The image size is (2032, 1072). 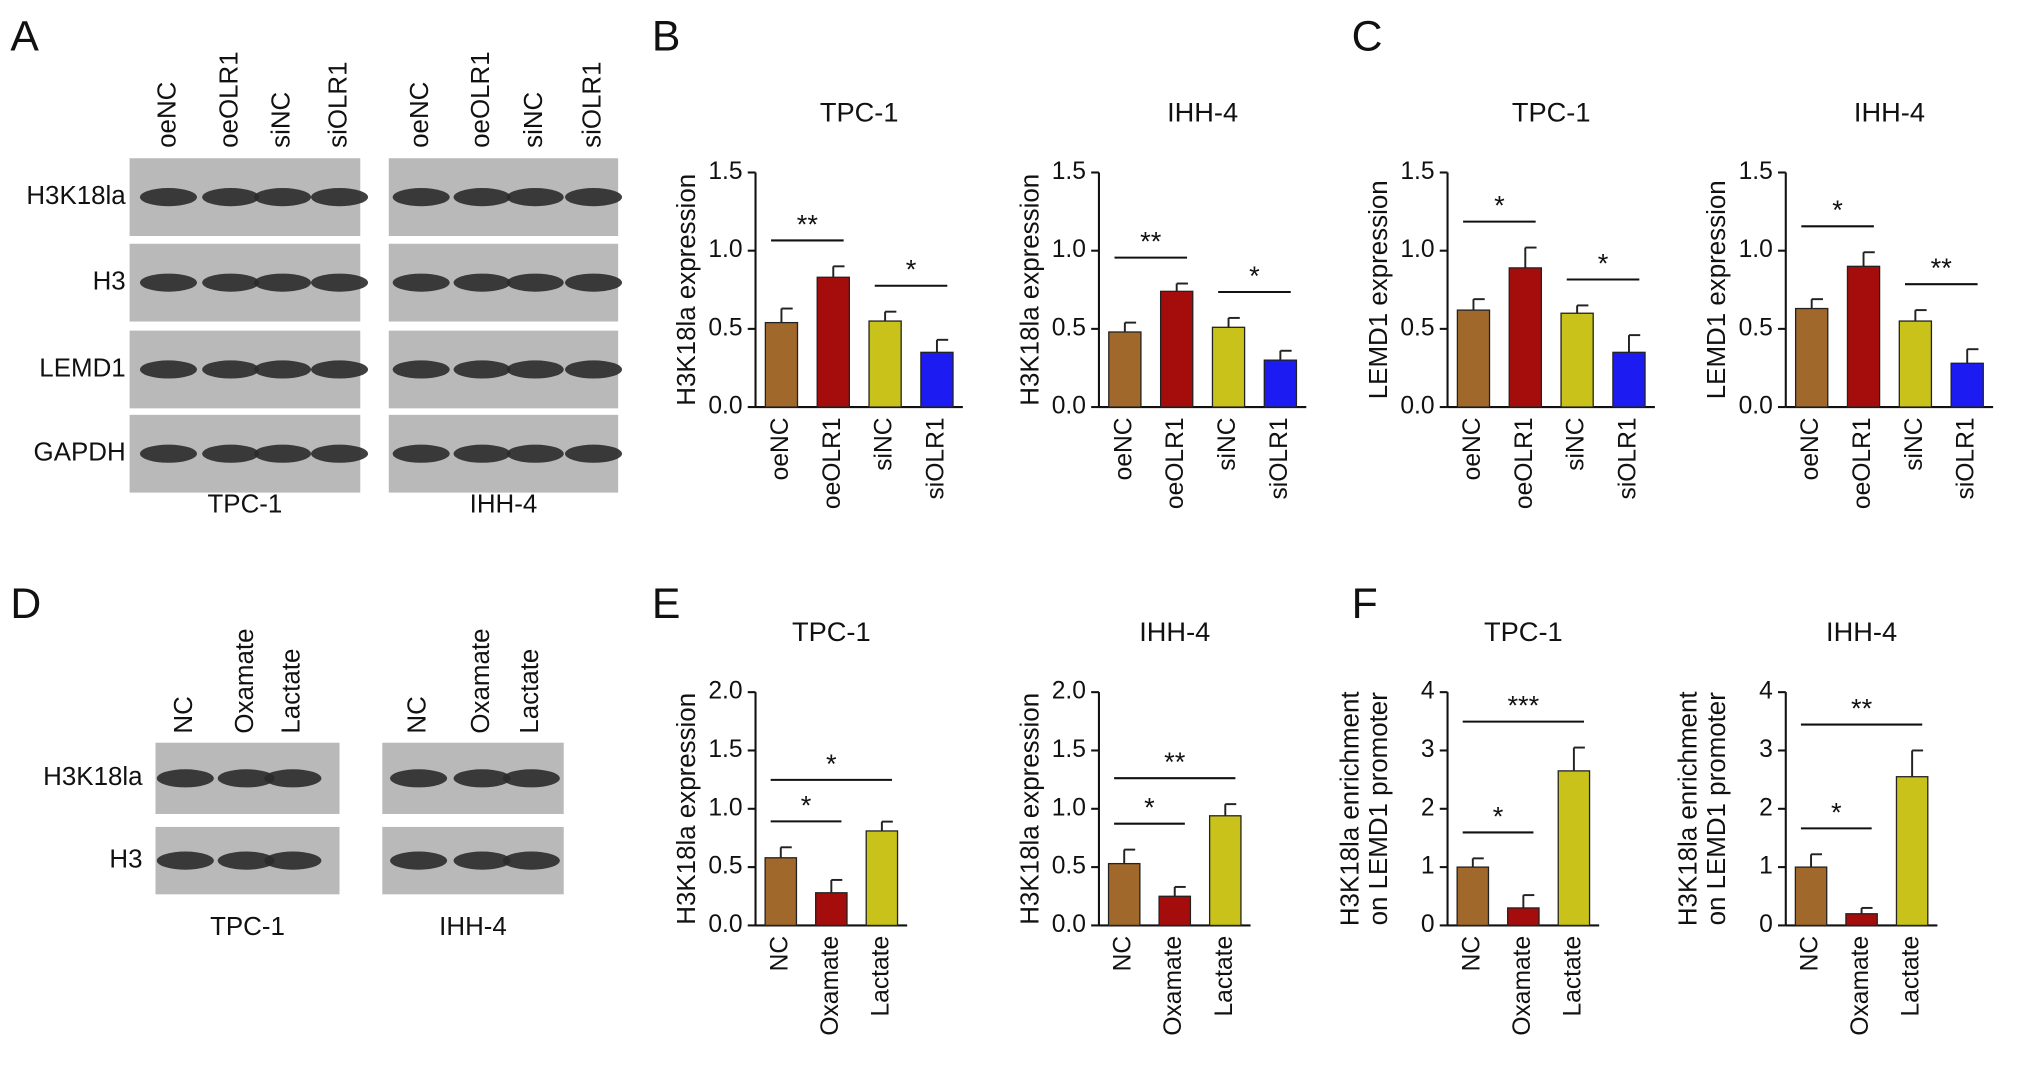 I want to click on y-tick-label: 2.0, so click(x=1069, y=691).